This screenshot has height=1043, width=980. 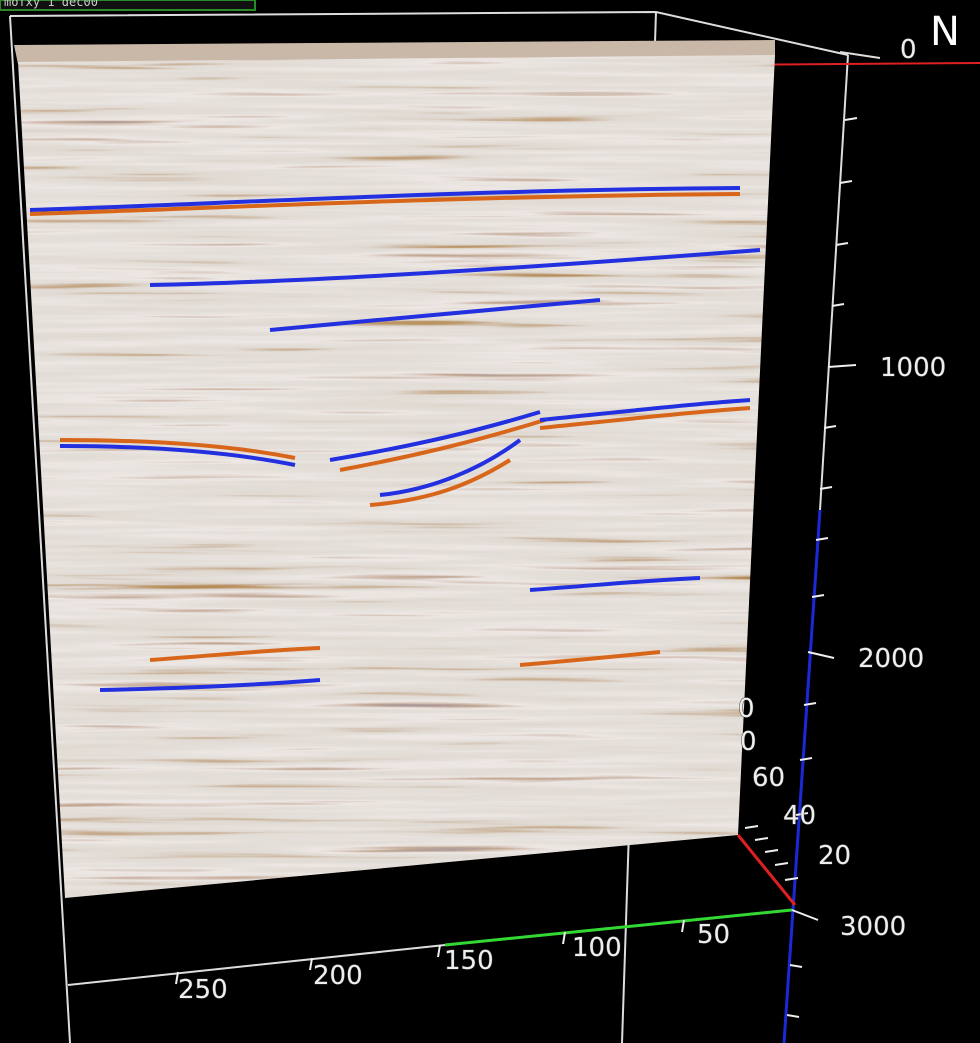 What do you see at coordinates (945, 32) in the screenshot?
I see `compass-label: N` at bounding box center [945, 32].